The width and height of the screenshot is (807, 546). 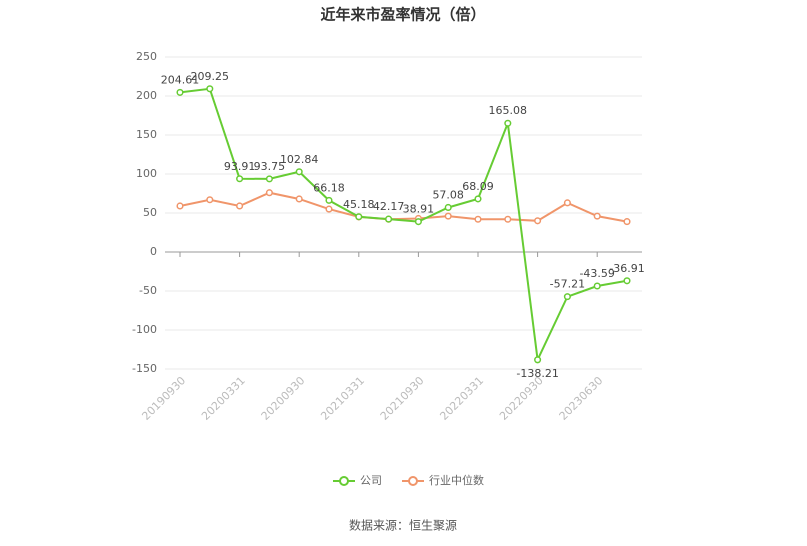 What do you see at coordinates (521, 398) in the screenshot?
I see `x-tick-label: 20220930` at bounding box center [521, 398].